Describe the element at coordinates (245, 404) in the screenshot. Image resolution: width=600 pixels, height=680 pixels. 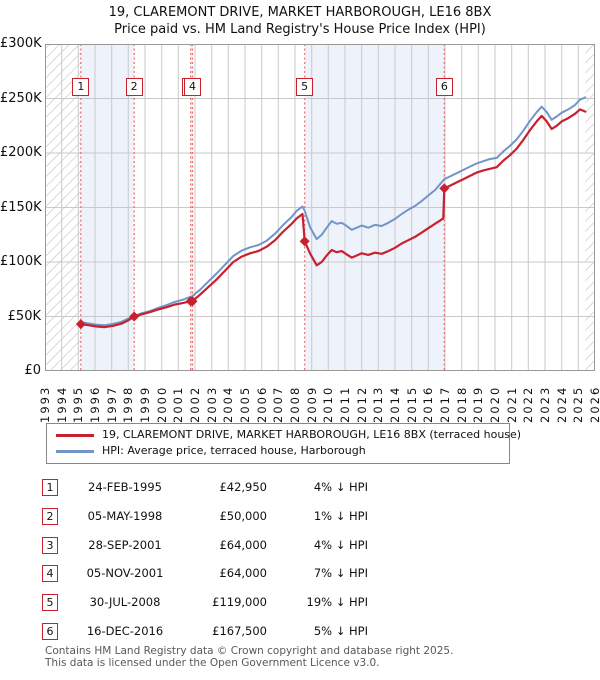
I see `x-axis-label: 2005` at that location.